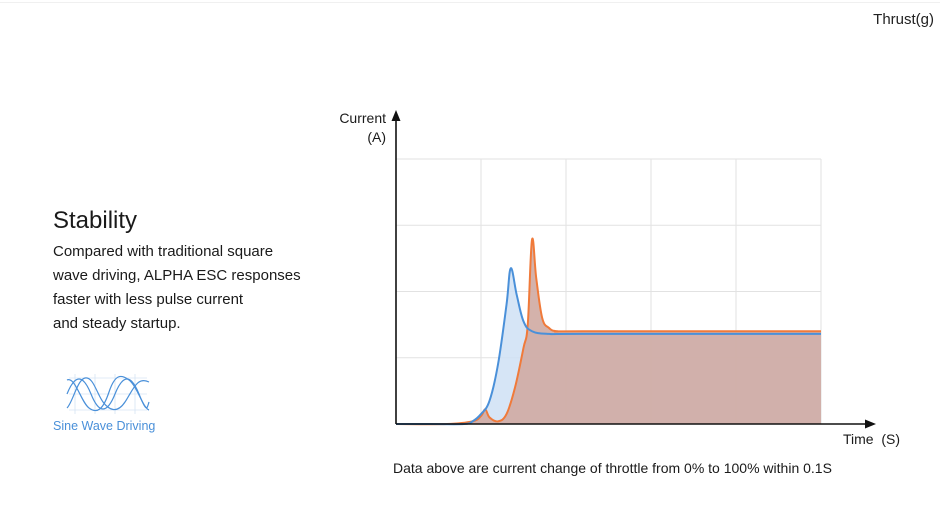 This screenshot has width=940, height=521. I want to click on sine-wave-icon, so click(108, 394).